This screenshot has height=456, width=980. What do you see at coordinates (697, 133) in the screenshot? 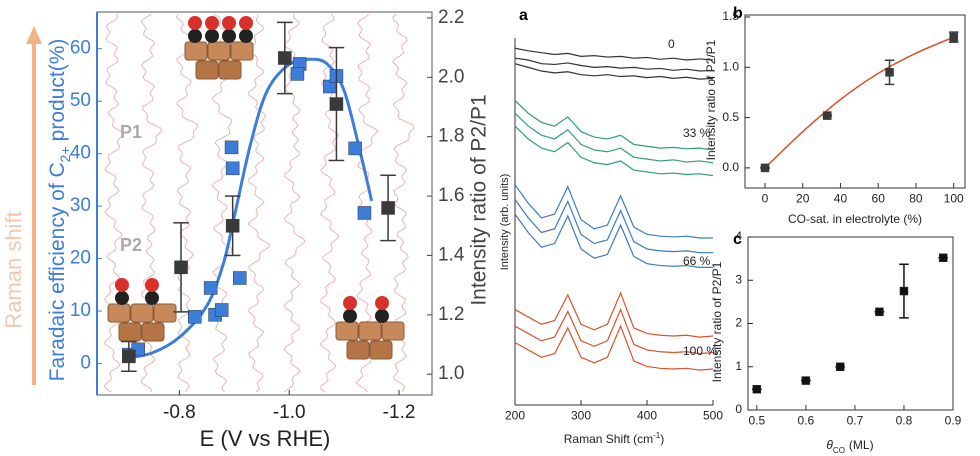
I see `series-label: 33 %` at bounding box center [697, 133].